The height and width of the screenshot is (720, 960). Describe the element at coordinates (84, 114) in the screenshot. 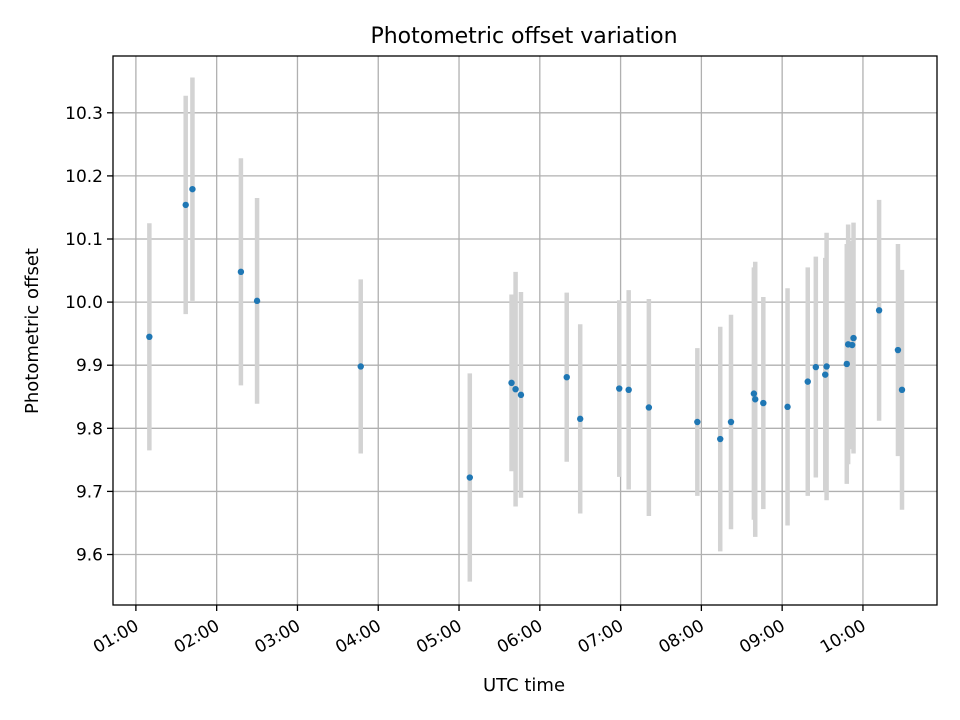

I see `y-tick-label: 10.3` at that location.